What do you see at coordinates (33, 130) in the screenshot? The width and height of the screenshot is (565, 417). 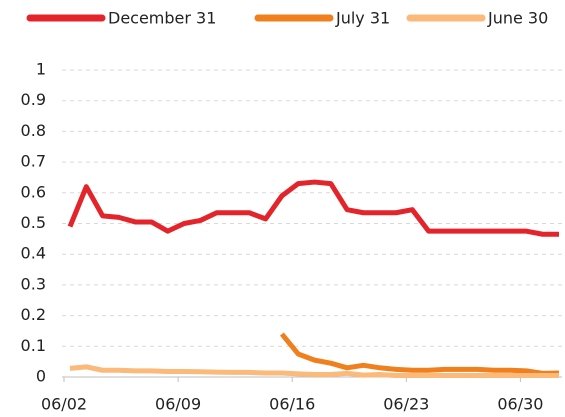 I see `y-tick-label: 0.8` at bounding box center [33, 130].